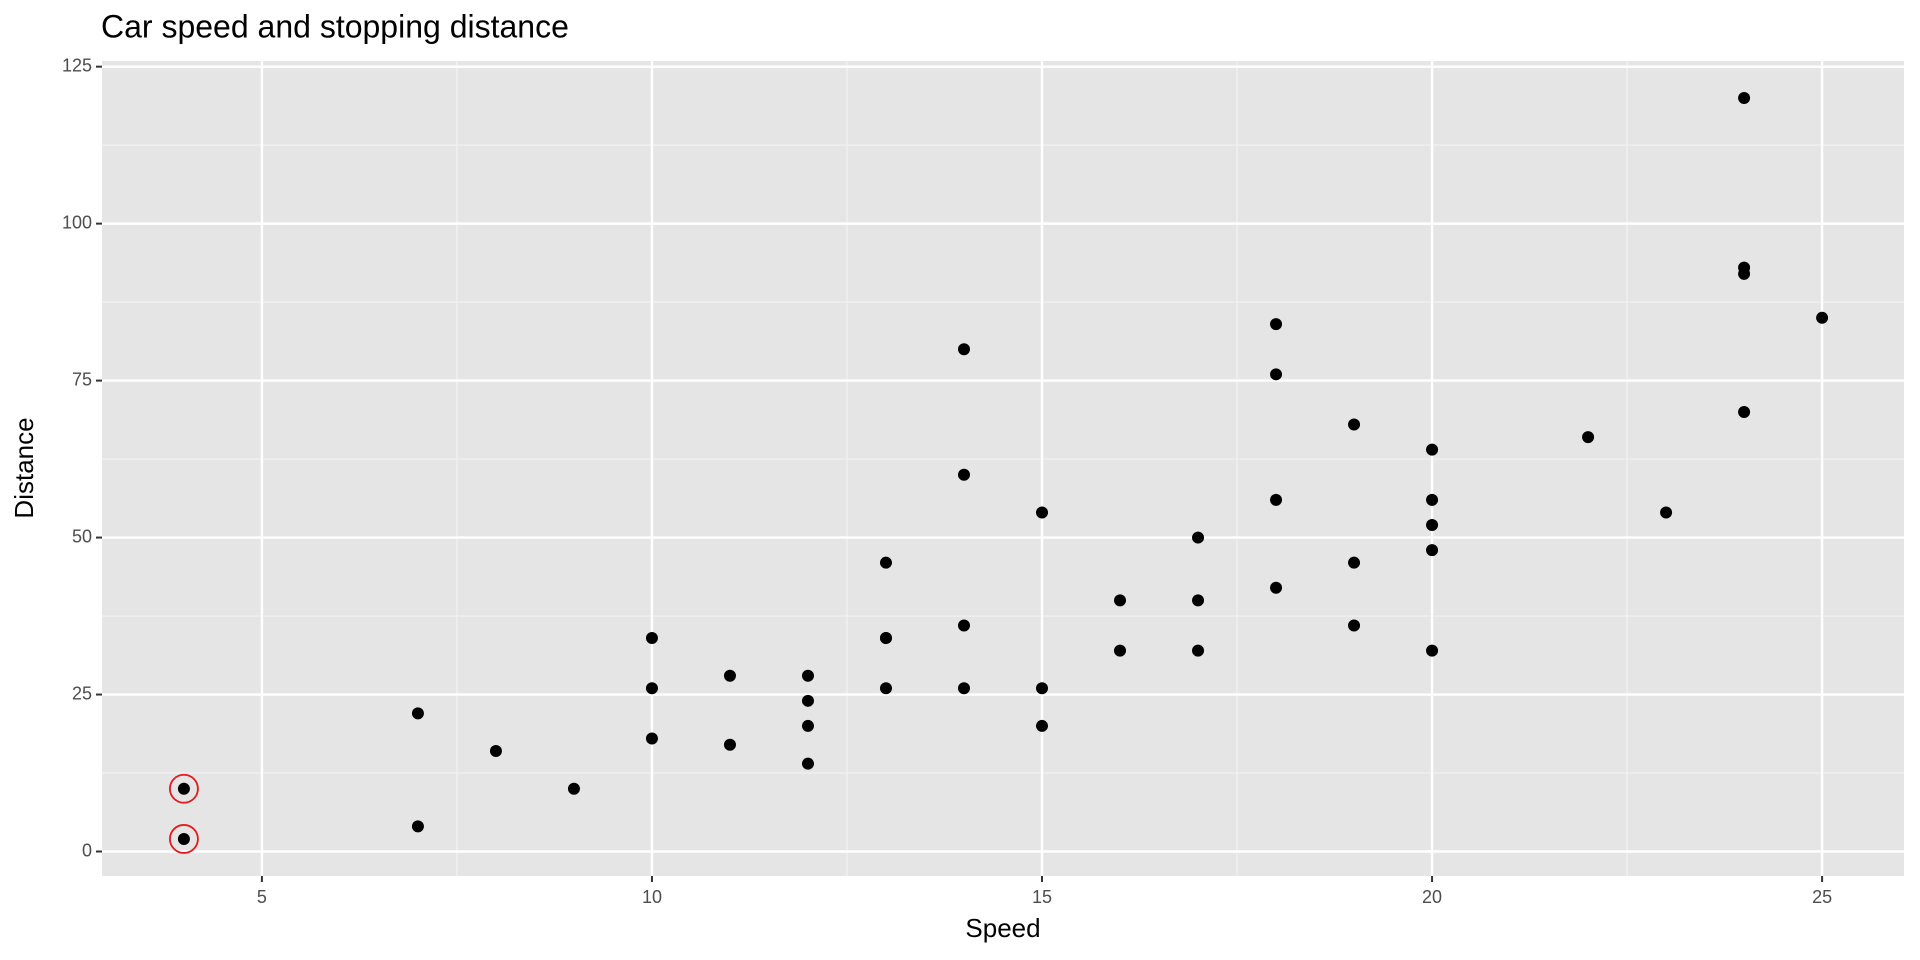 The height and width of the screenshot is (960, 1920). I want to click on x-tick-label: 20, so click(1432, 897).